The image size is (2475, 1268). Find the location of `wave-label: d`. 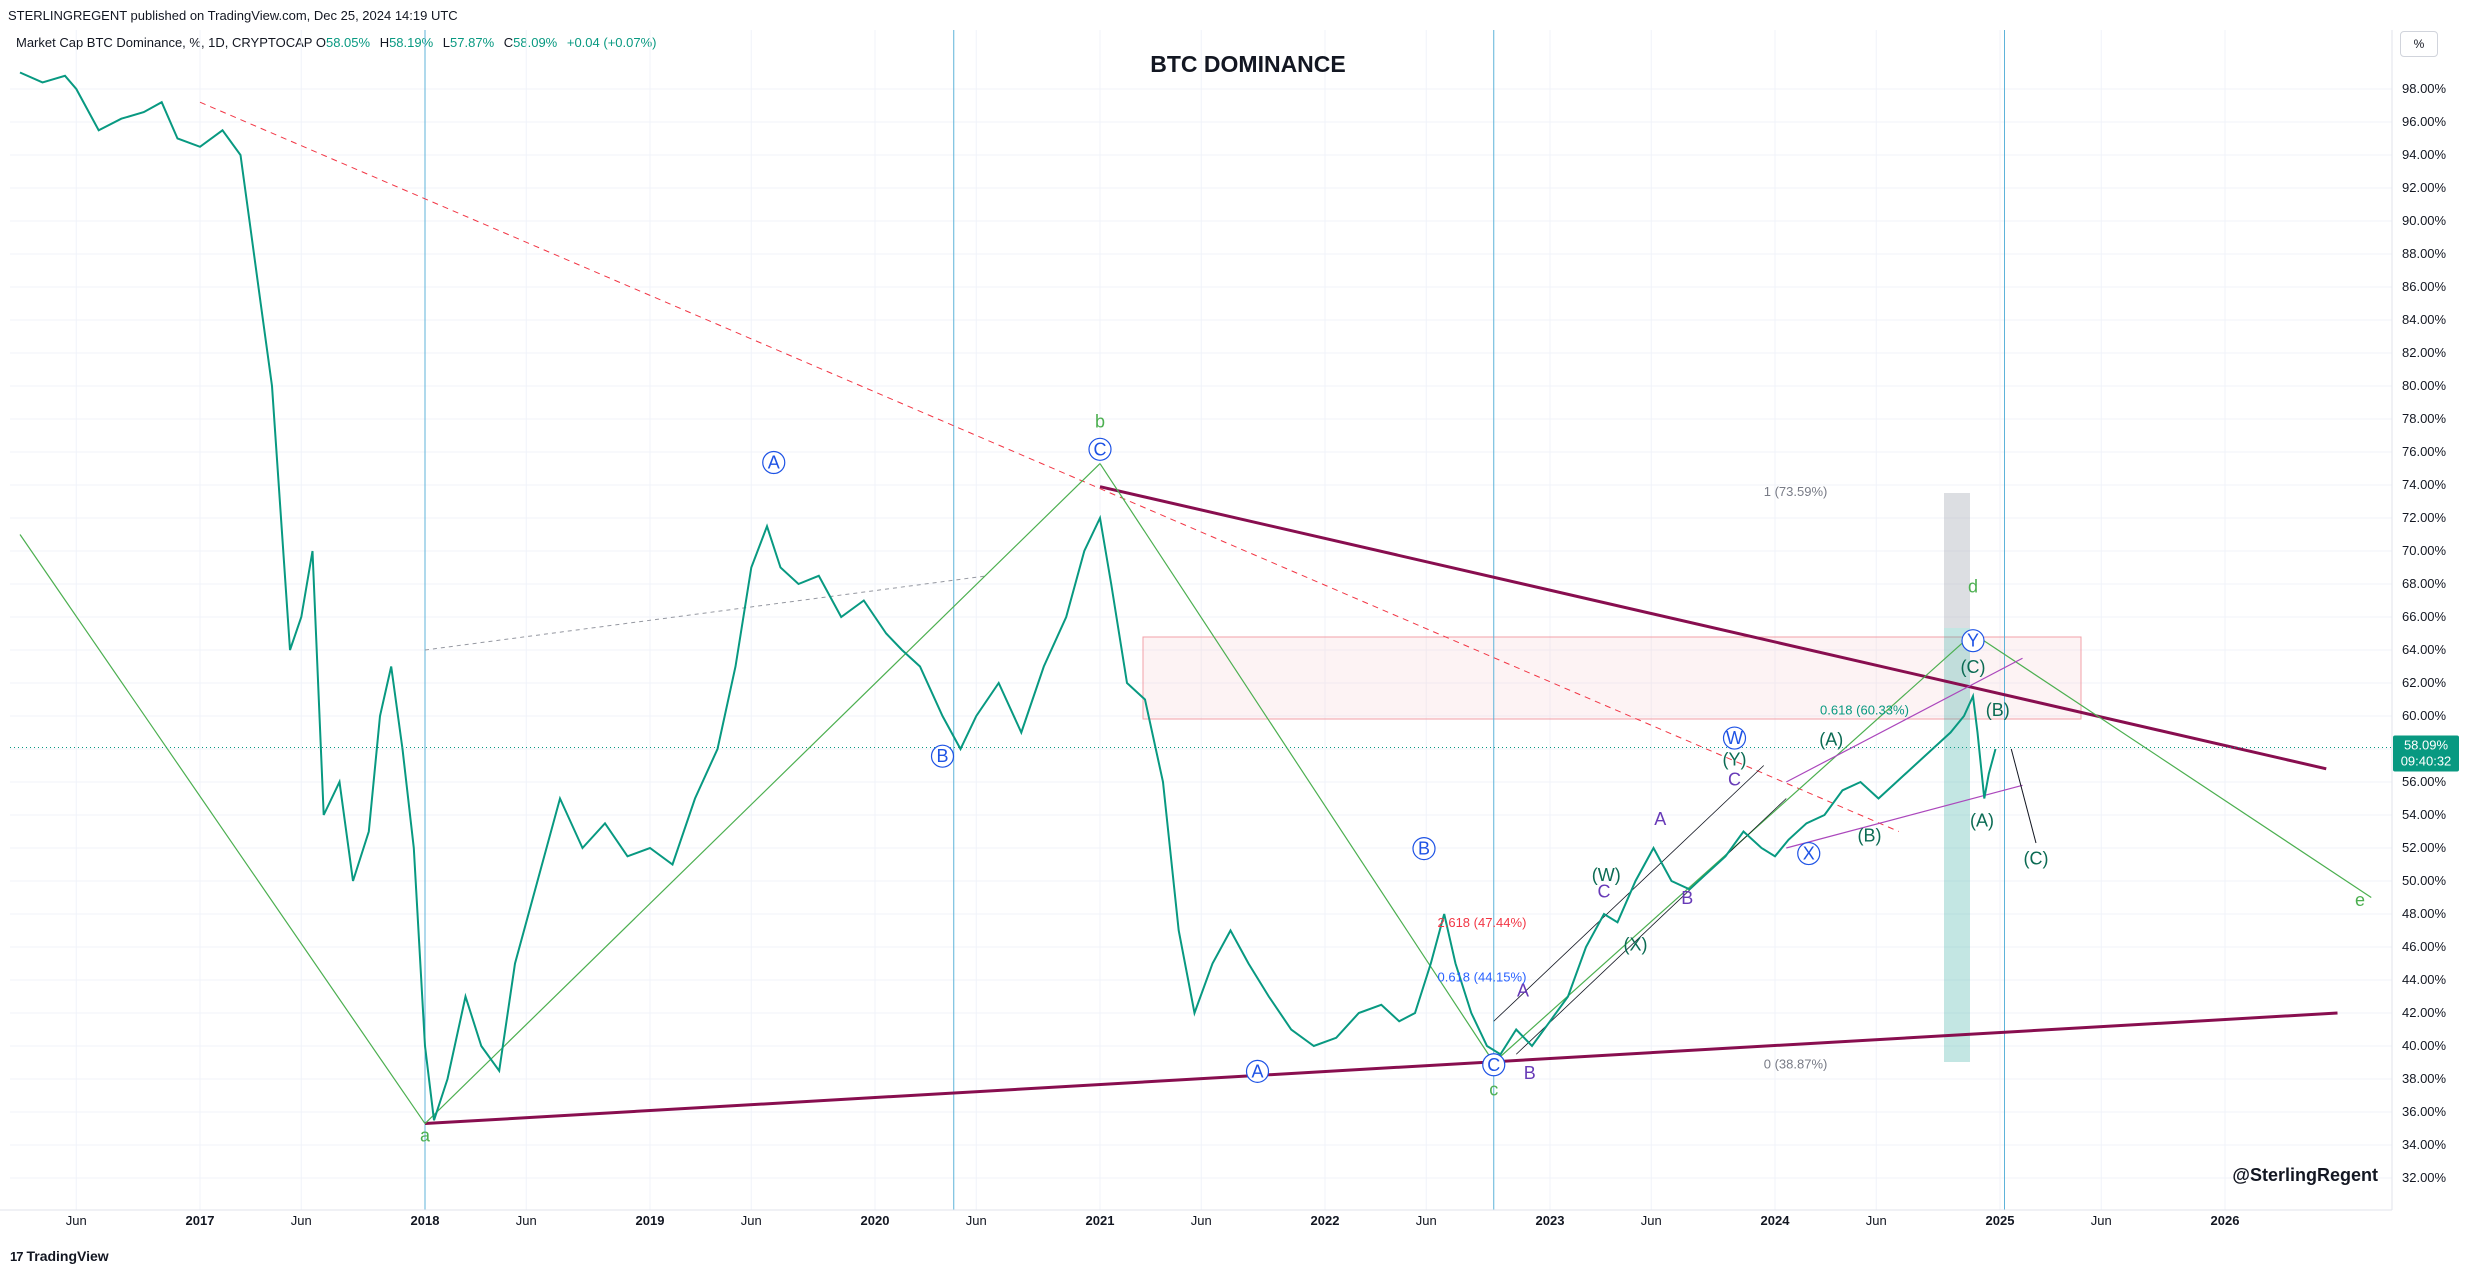

wave-label: d is located at coordinates (1973, 586).